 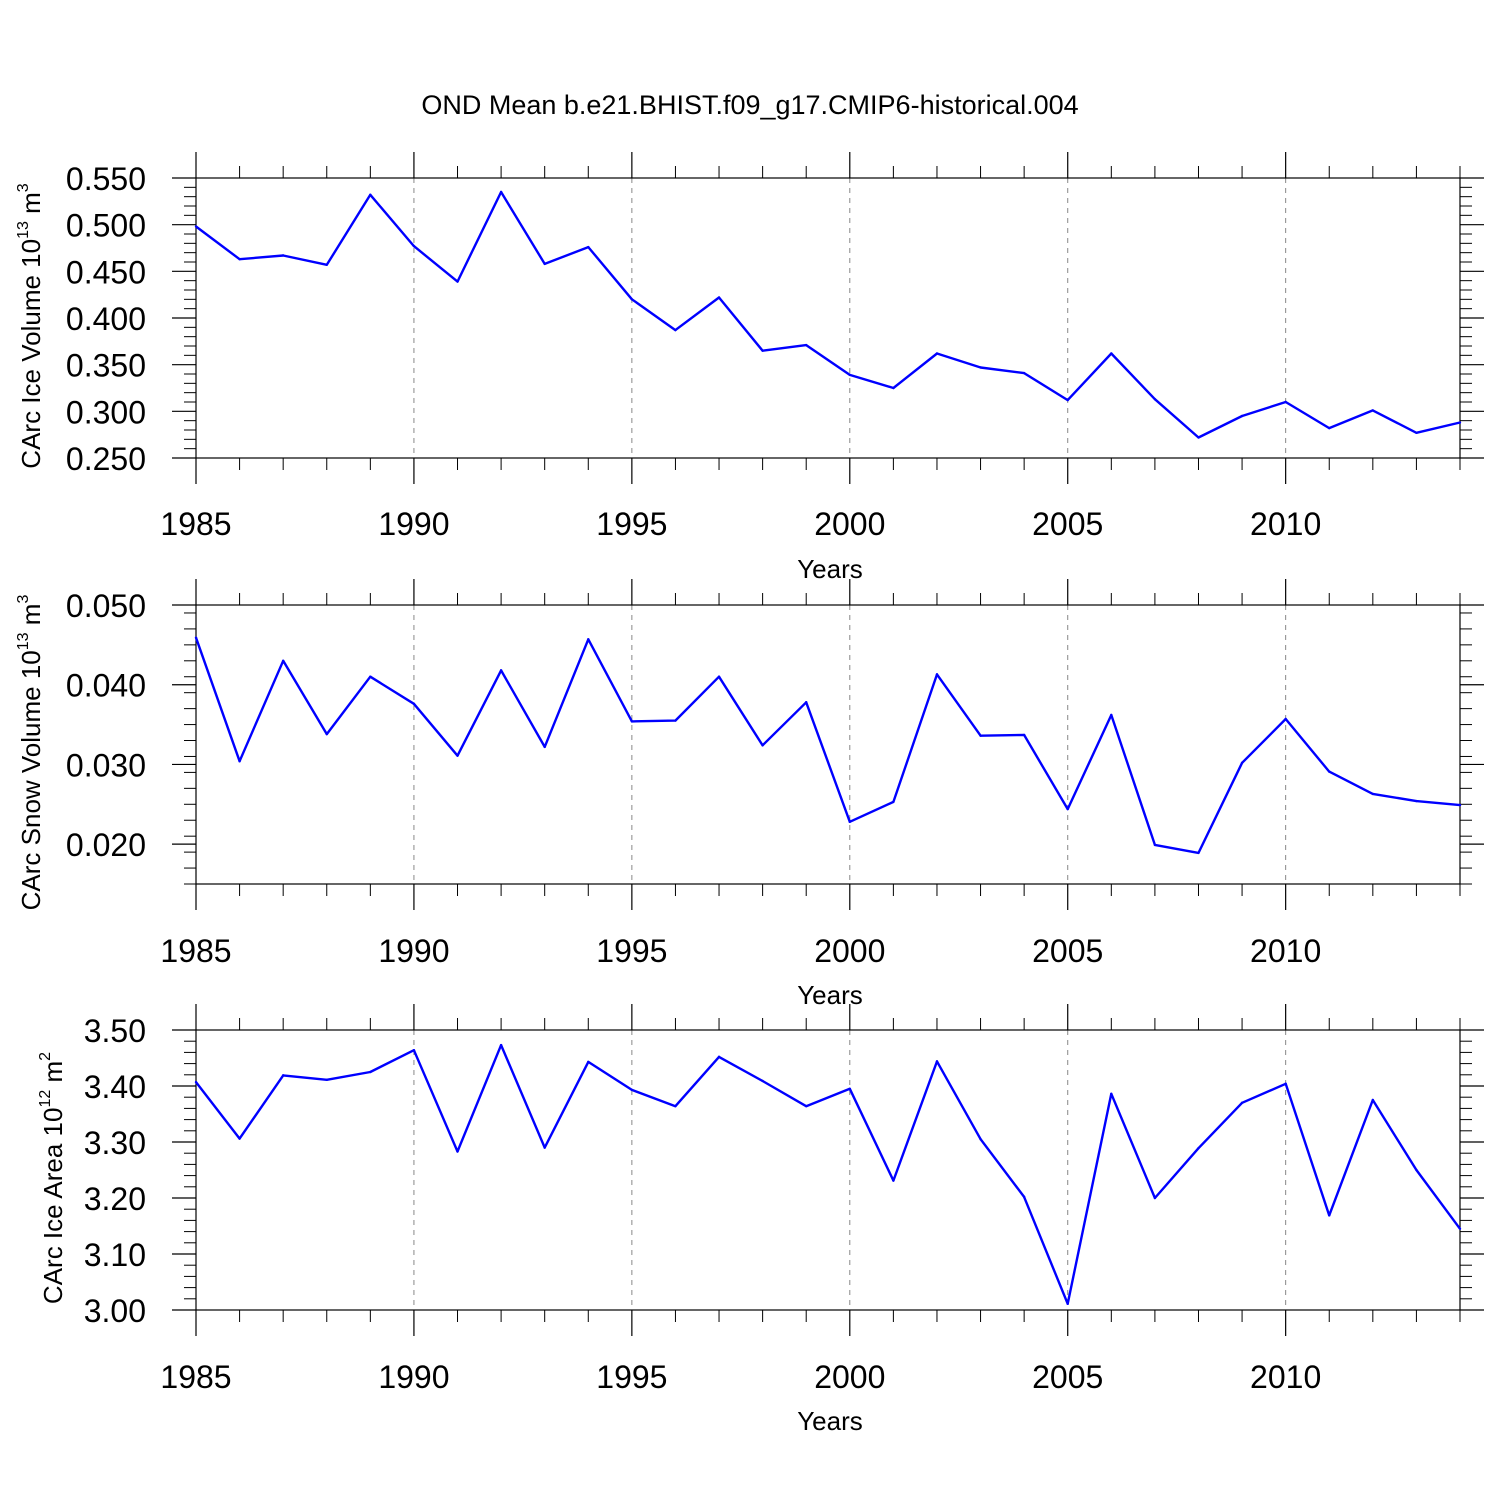 I want to click on y-axis-title-text: CArc Snow Volume 10, so click(x=31, y=780).